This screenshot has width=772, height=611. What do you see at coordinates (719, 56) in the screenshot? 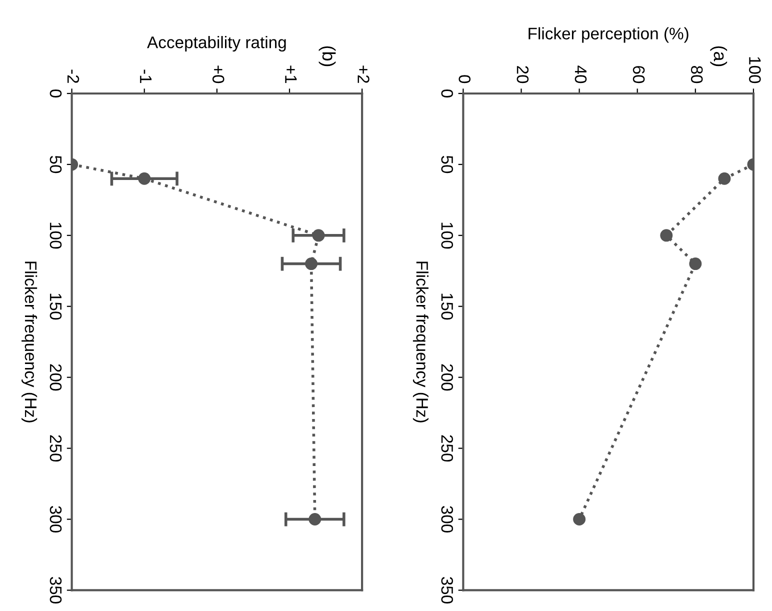
I see `text: (a)` at bounding box center [719, 56].